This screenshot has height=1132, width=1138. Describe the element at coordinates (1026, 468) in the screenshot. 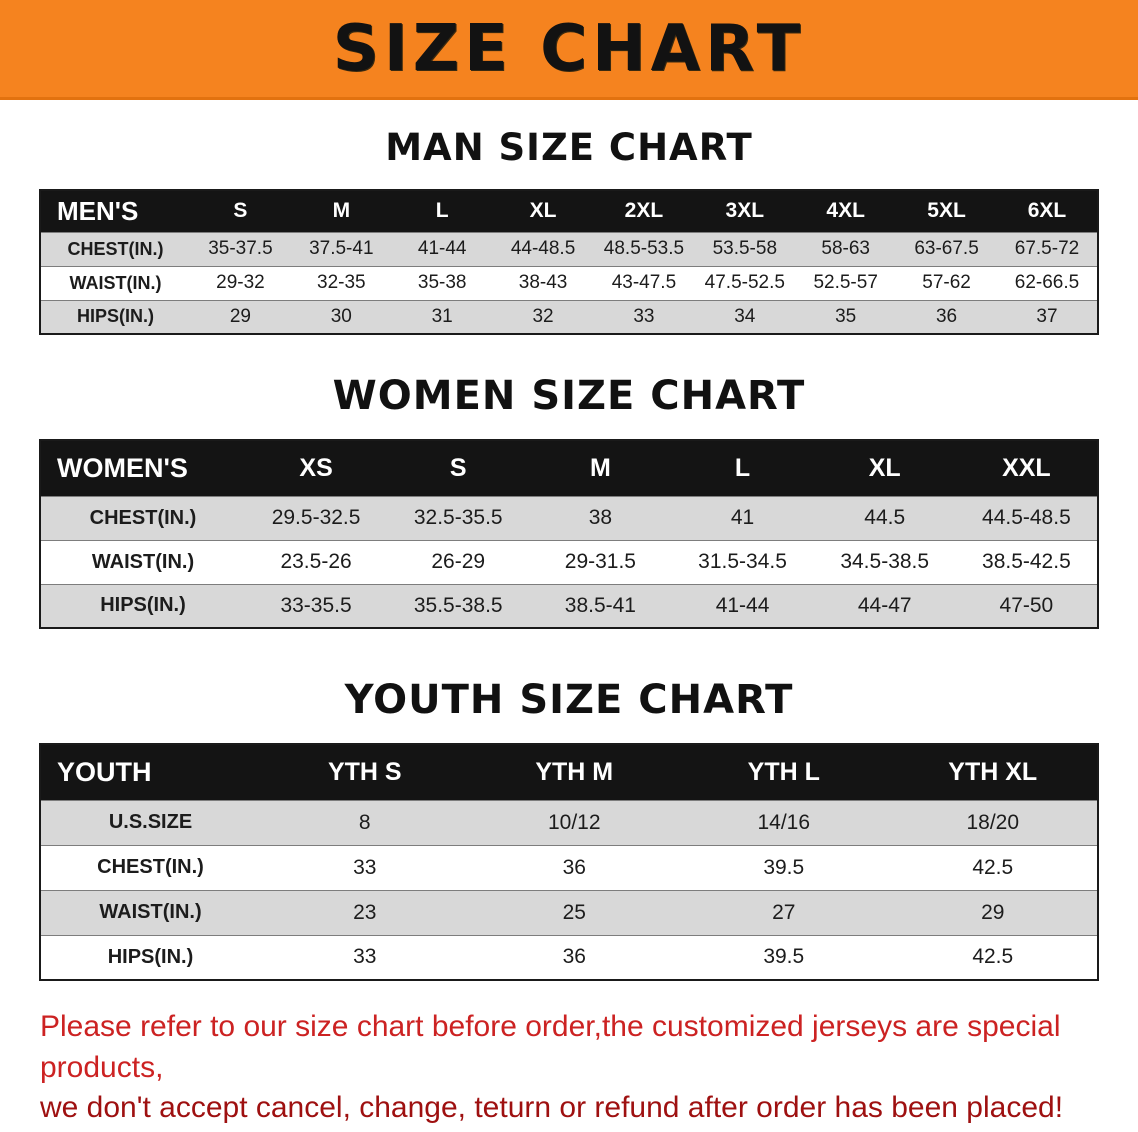

I see `size-column-header: XXL` at that location.